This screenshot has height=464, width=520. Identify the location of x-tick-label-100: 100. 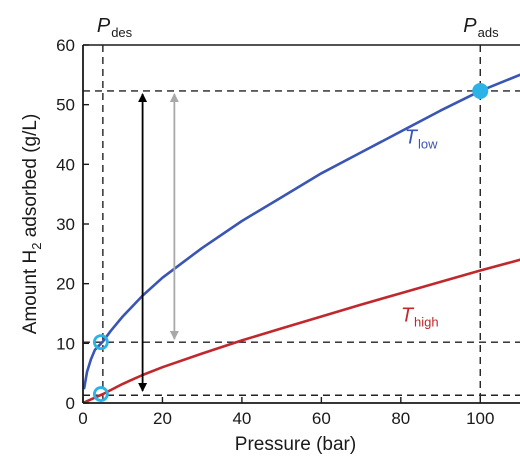
(480, 418).